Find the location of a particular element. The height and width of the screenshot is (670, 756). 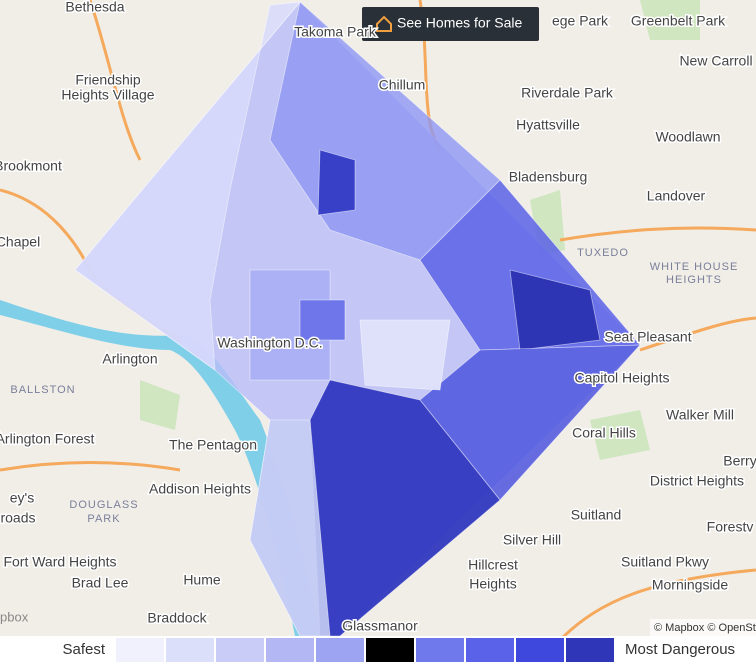

legend-swatches is located at coordinates (365, 650).